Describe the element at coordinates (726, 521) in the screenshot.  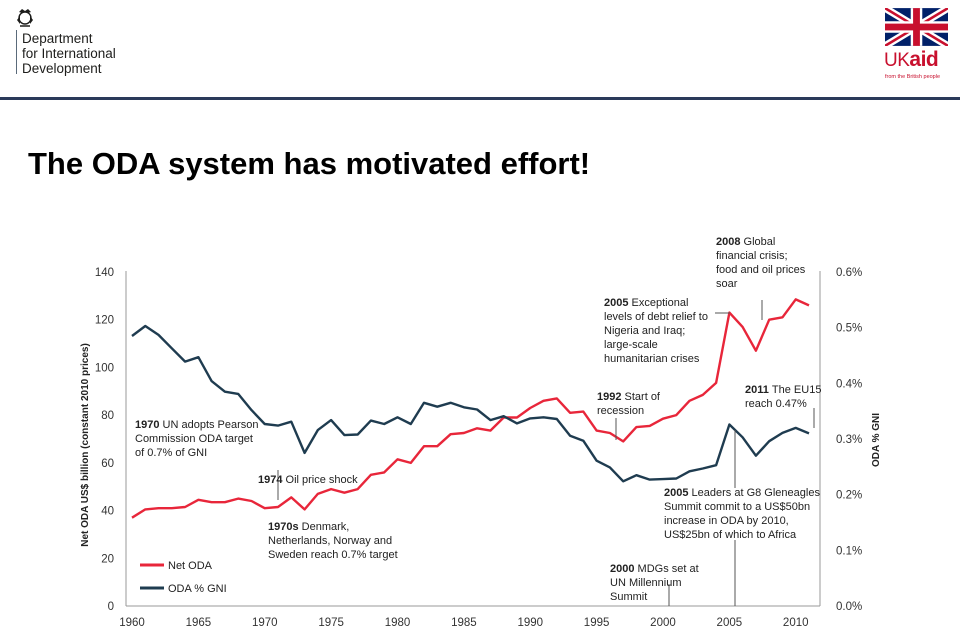
I see `annotation-line: increase in ODA by 2010,` at that location.